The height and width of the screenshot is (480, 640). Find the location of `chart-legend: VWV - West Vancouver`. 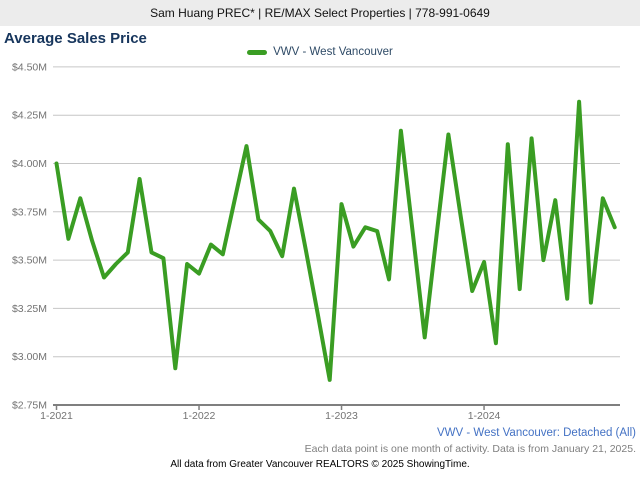

chart-legend: VWV - West Vancouver is located at coordinates (320, 52).